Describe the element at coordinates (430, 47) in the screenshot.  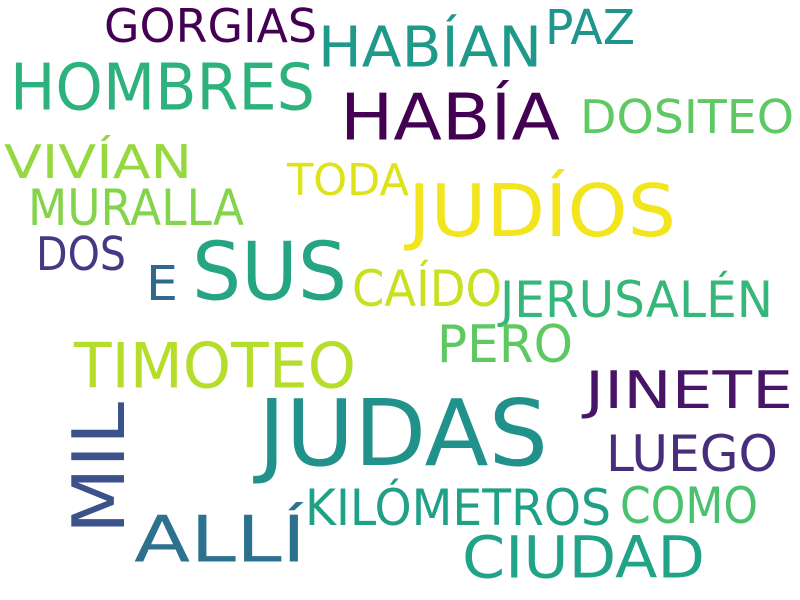
I see `word-habian: HABÍAN` at that location.